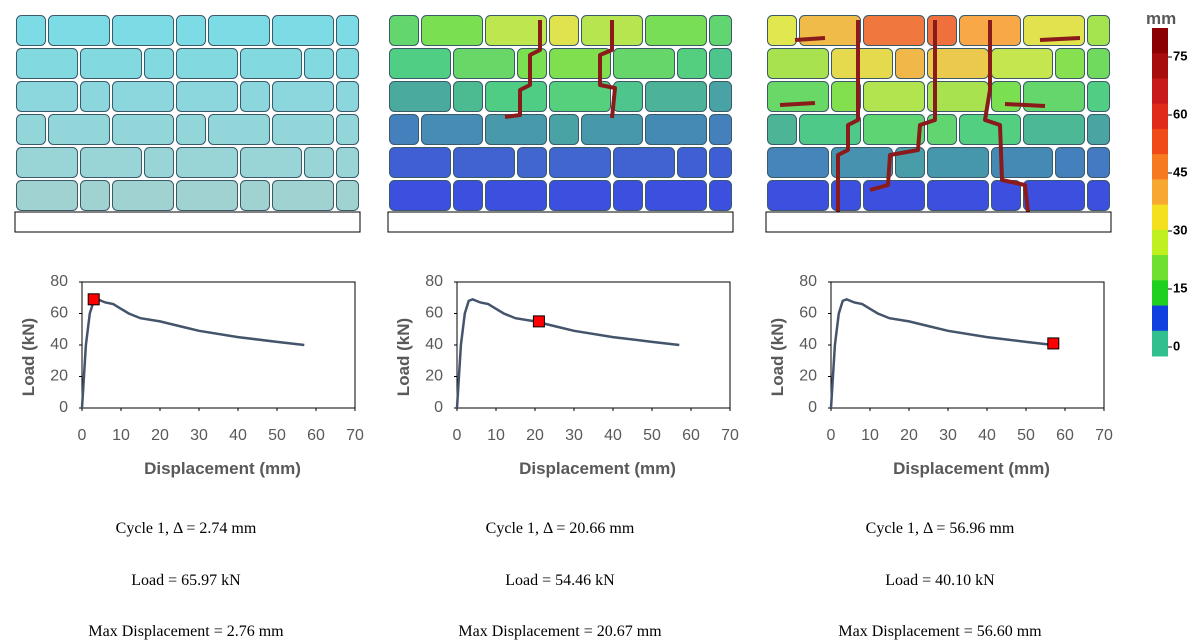 This screenshot has height=640, width=1194. What do you see at coordinates (222, 468) in the screenshot?
I see `x-axis-label: Displacement (mm)` at bounding box center [222, 468].